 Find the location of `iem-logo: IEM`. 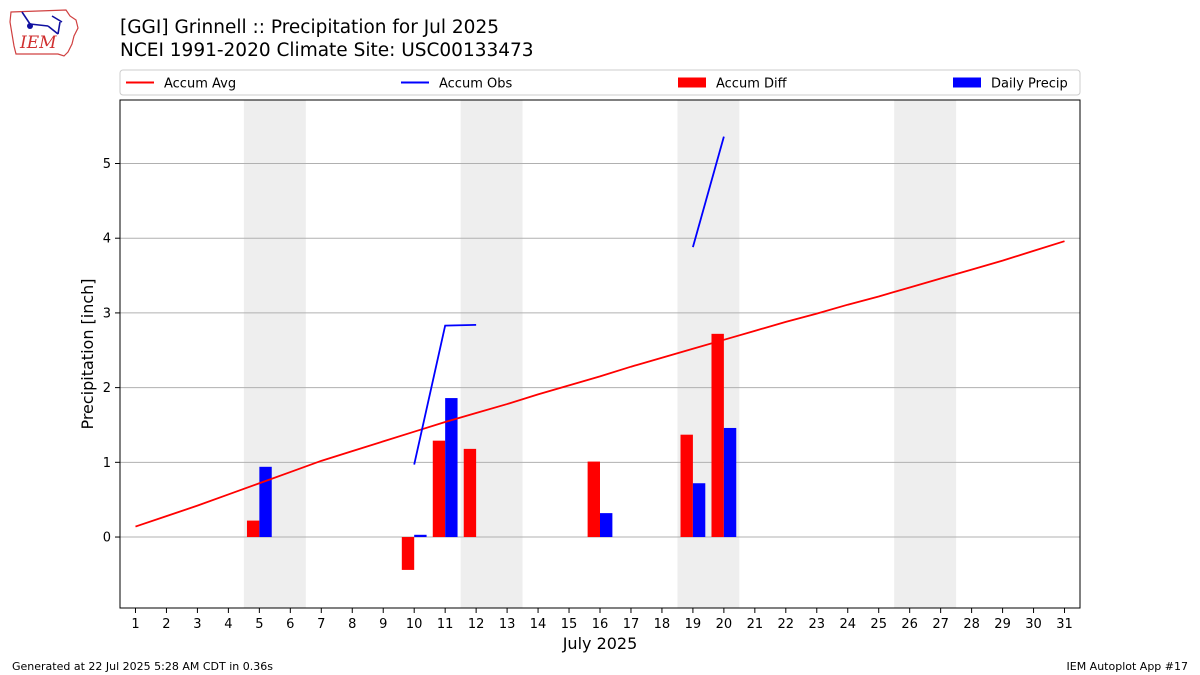

iem-logo: IEM is located at coordinates (44, 33).